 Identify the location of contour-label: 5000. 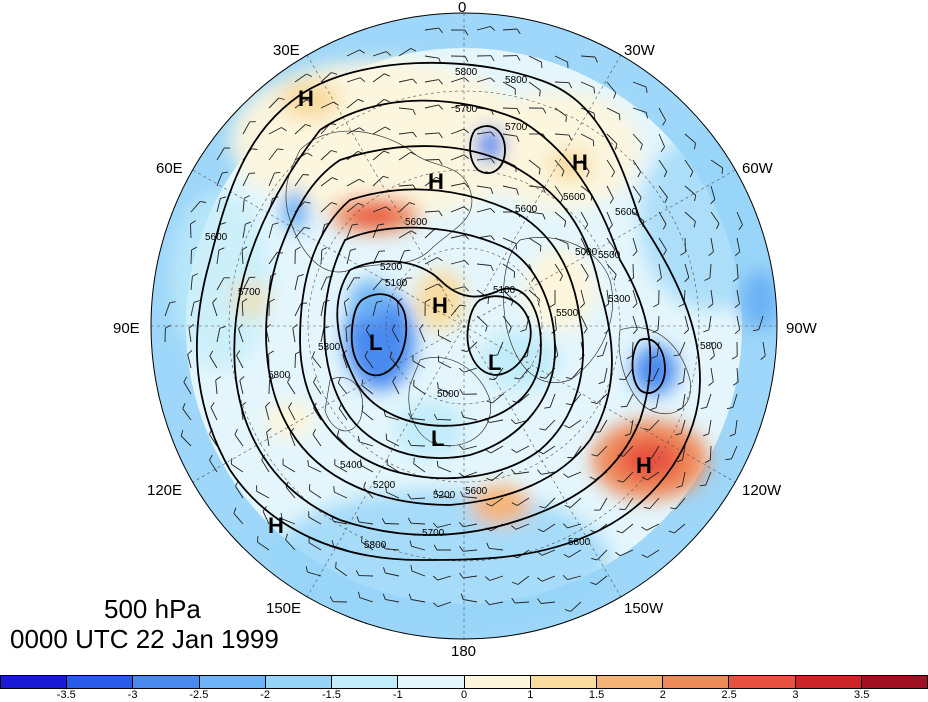
(448, 394).